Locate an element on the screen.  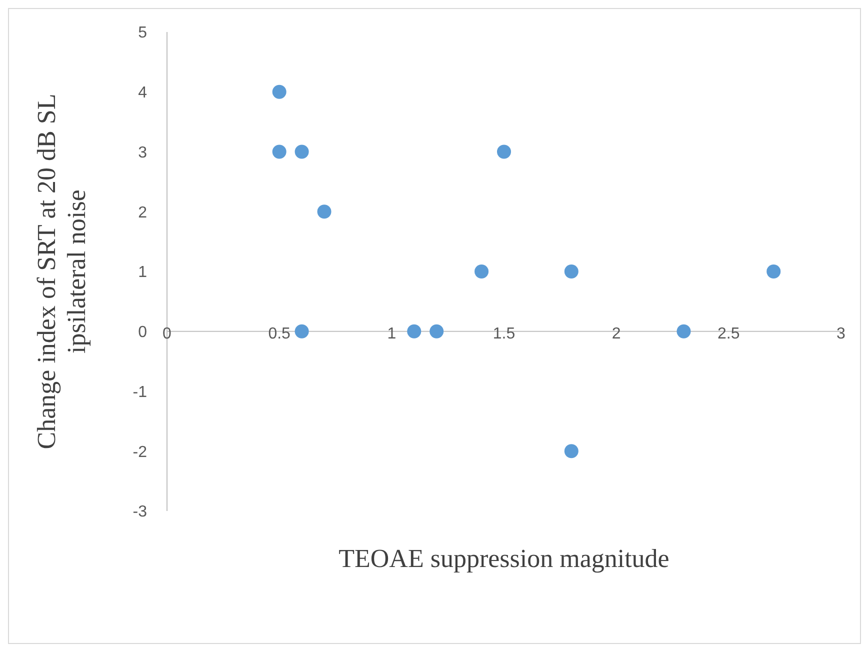
x-tick-label: 2.5 is located at coordinates (729, 334).